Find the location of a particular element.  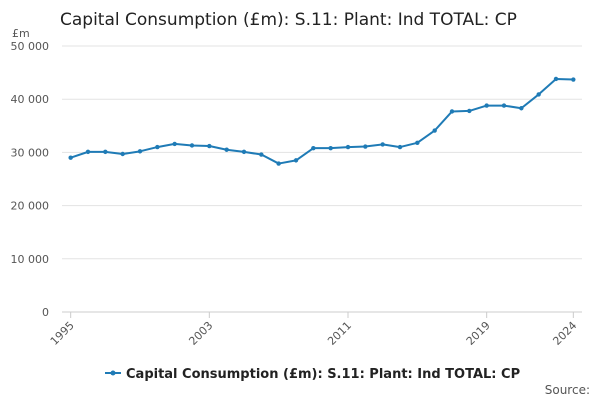

y-tick-label: 50 000 is located at coordinates (30, 46).